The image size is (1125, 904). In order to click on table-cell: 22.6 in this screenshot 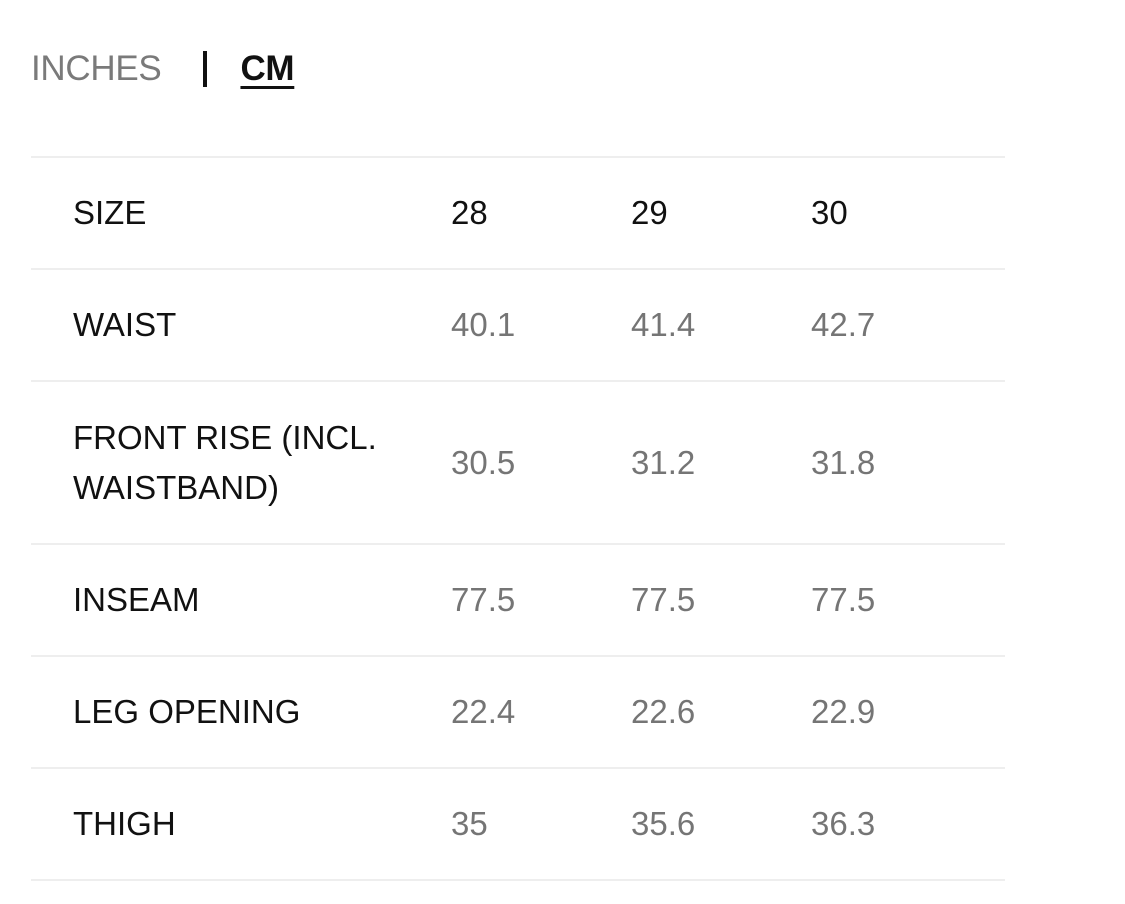, I will do `click(663, 711)`.